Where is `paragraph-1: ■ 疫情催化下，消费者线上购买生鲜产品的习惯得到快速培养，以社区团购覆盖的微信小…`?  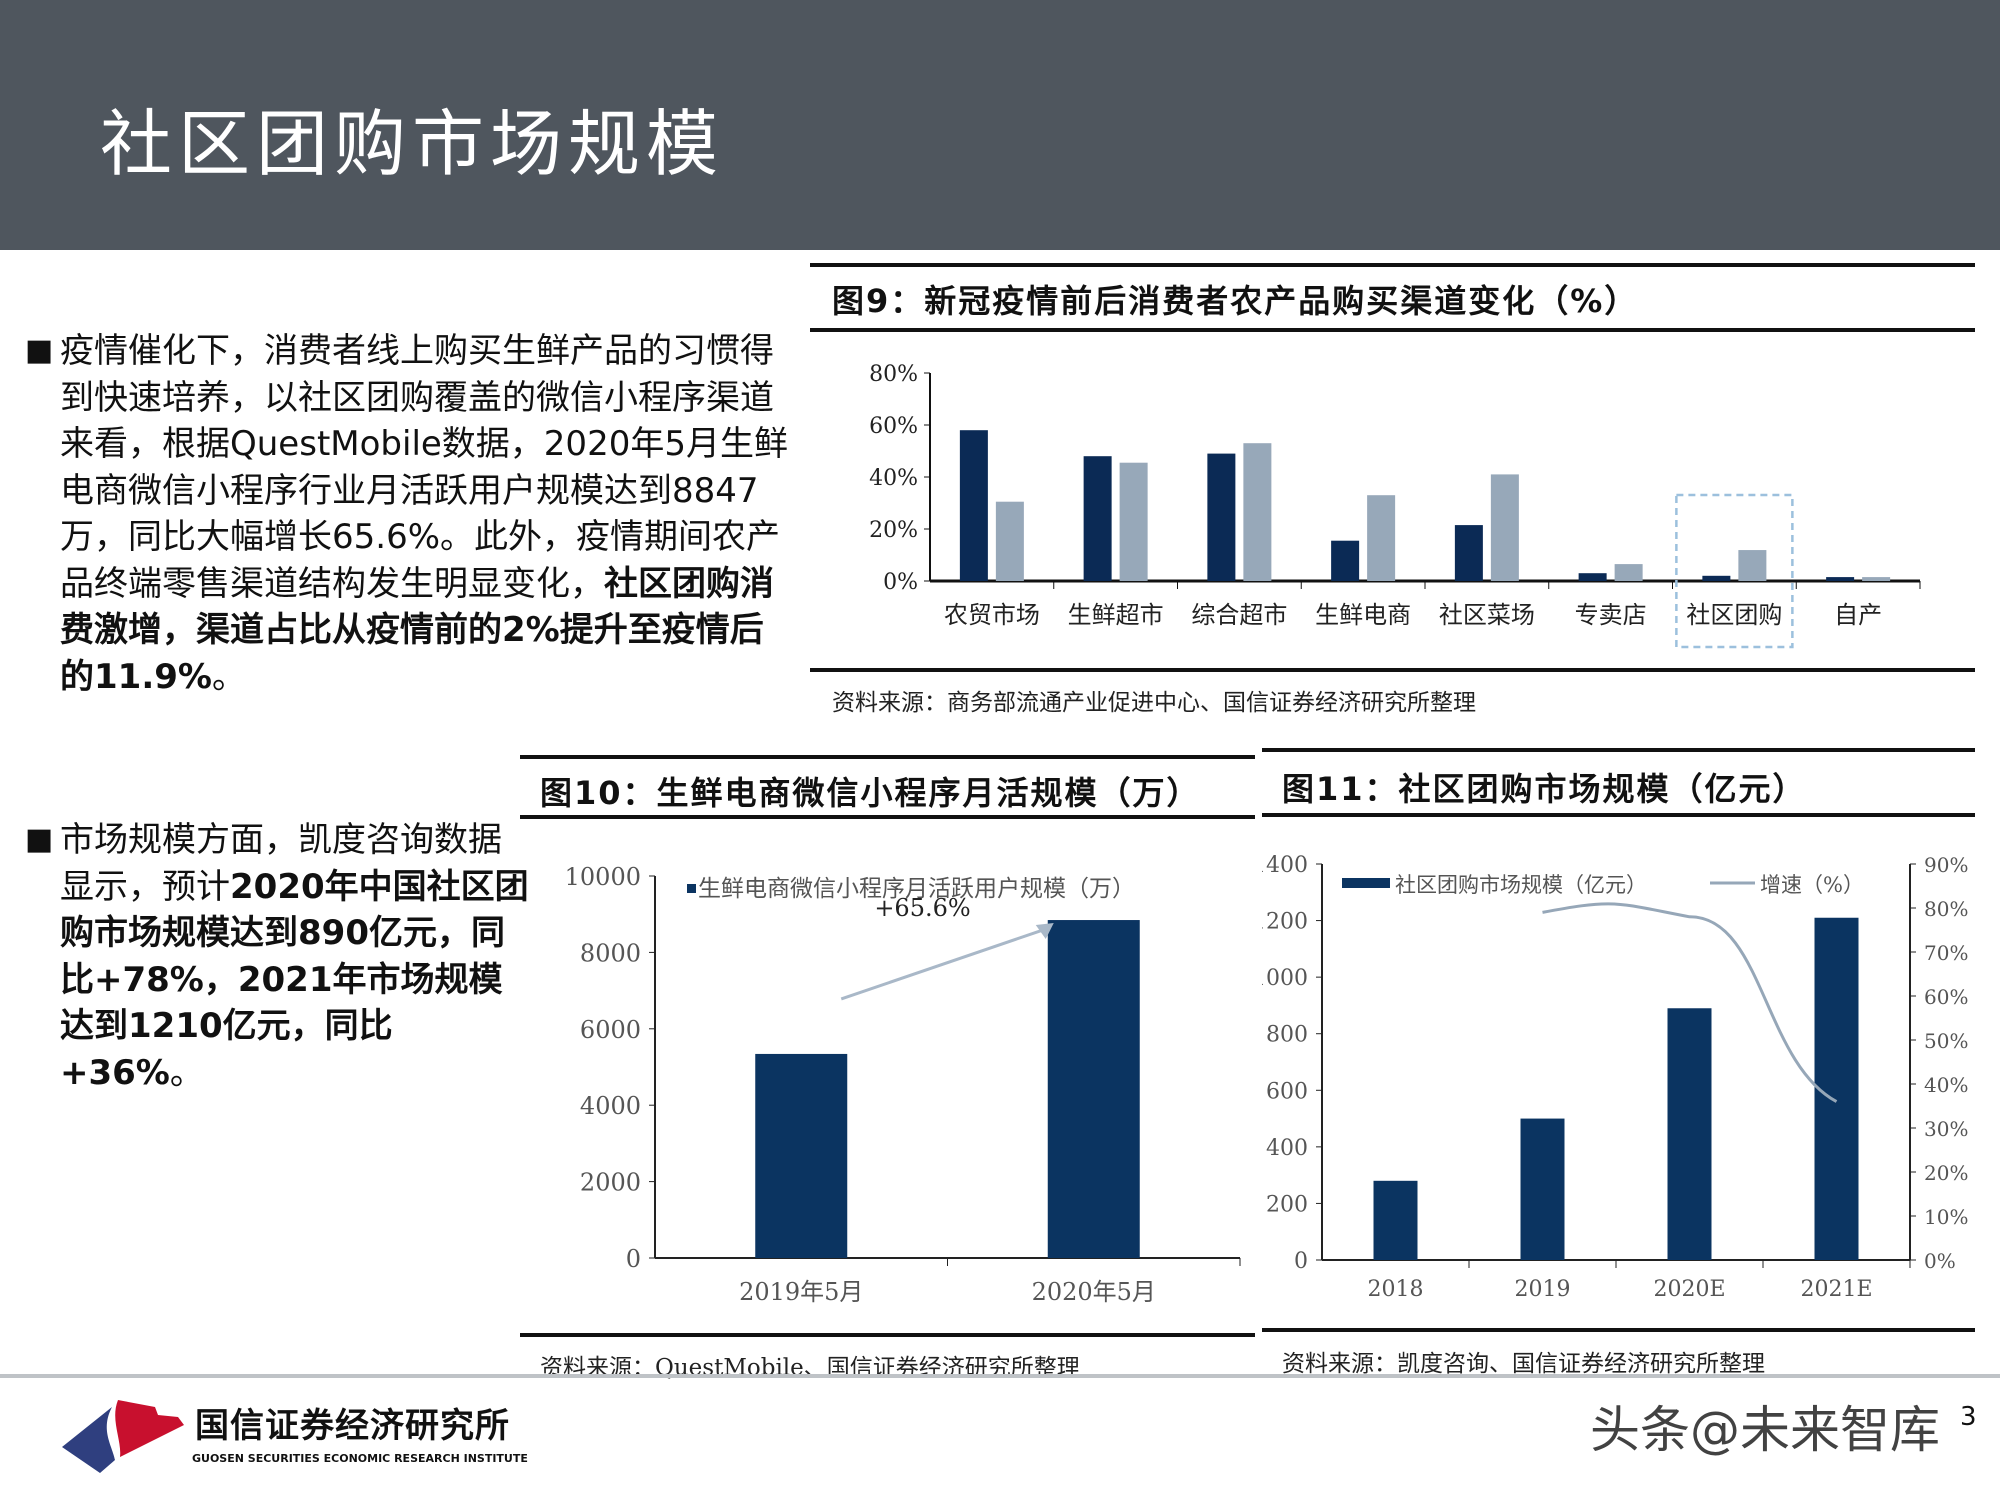 paragraph-1: ■ 疫情催化下，消费者线上购买生鲜产品的习惯得到快速培养，以社区团购覆盖的微信小… is located at coordinates (410, 514).